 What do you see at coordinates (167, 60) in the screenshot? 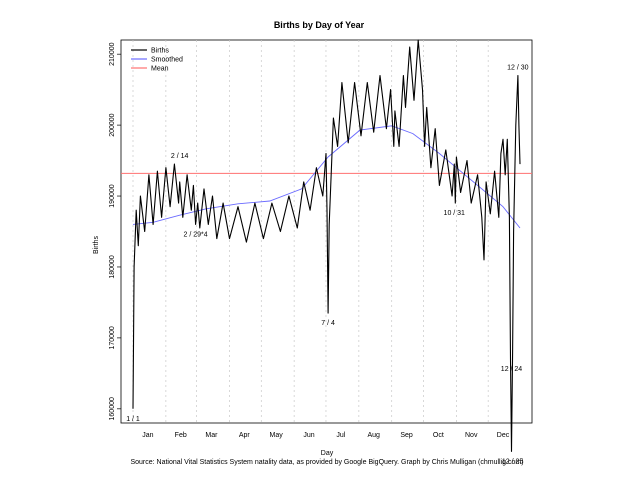
I see `legend-label: Smoothed` at bounding box center [167, 60].